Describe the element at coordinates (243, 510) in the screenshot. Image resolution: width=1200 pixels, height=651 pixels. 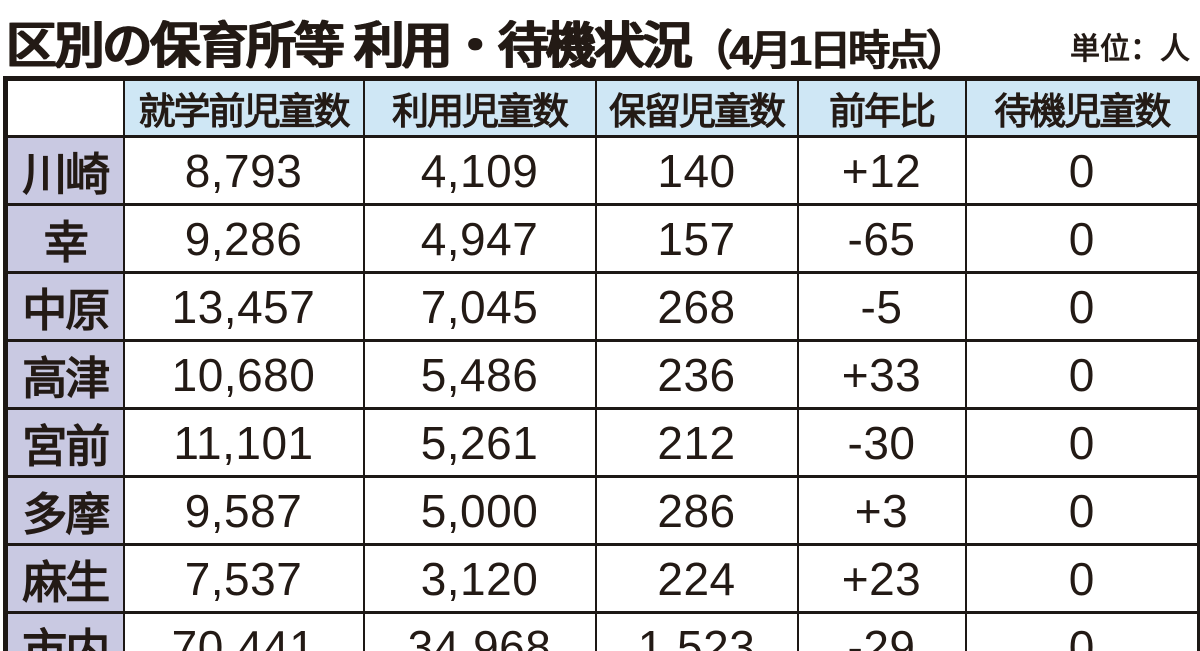
I see `cell-preschool: 9,587` at that location.